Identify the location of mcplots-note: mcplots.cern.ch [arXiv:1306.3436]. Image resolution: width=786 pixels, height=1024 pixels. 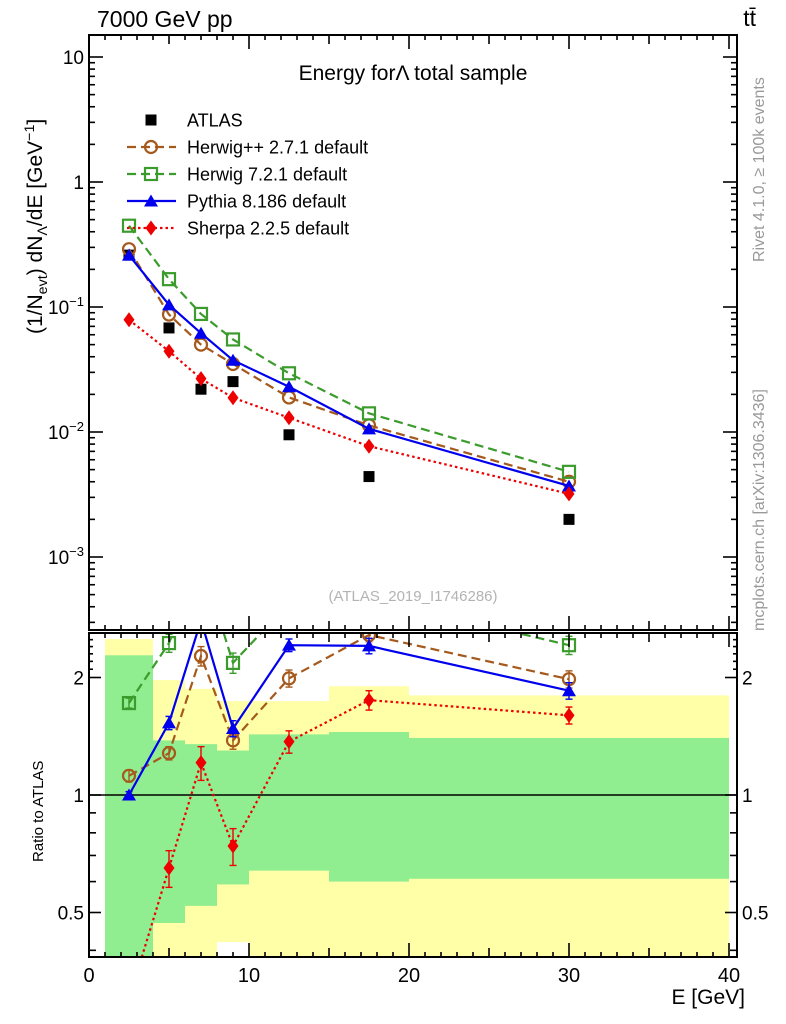
(759, 510).